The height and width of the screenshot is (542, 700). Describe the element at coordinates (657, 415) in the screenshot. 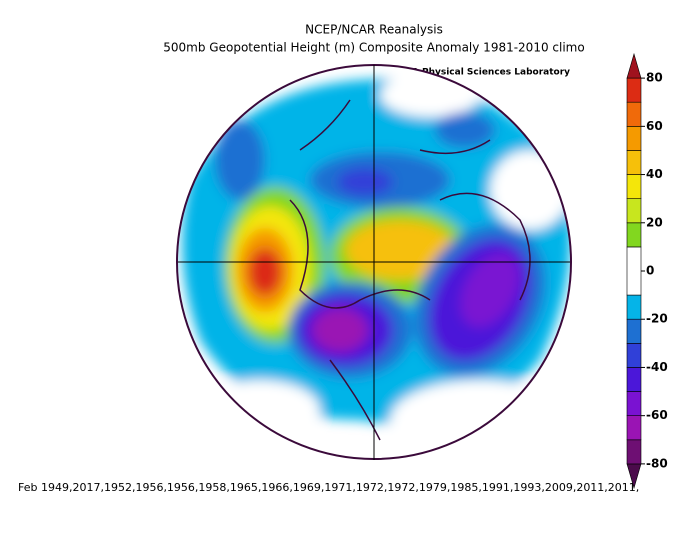

I see `colorbar-tick-label: -60` at that location.